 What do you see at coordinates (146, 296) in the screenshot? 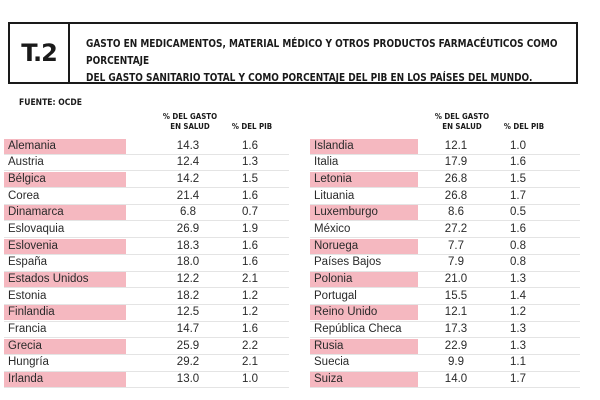
I see `table-row: Estonia 18.2 1.2` at bounding box center [146, 296].